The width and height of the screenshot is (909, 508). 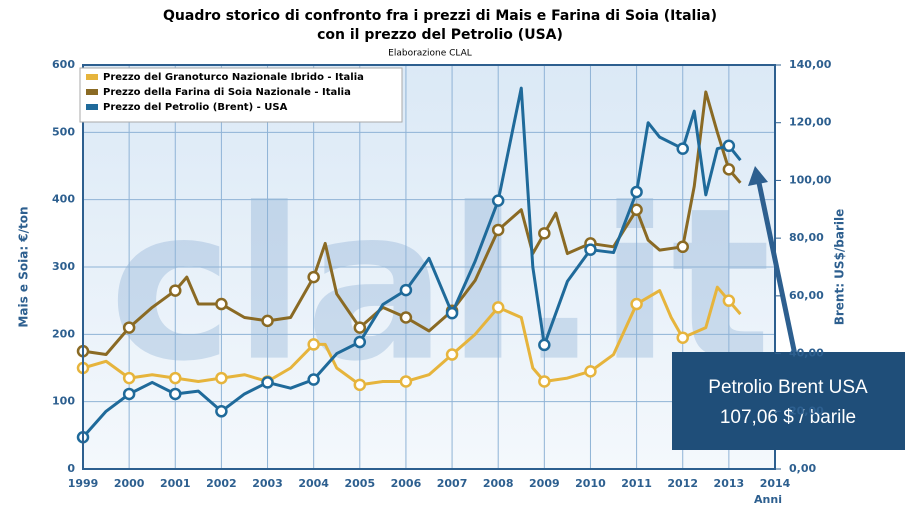 I want to click on x-tick-label: 2010, so click(x=590, y=483).